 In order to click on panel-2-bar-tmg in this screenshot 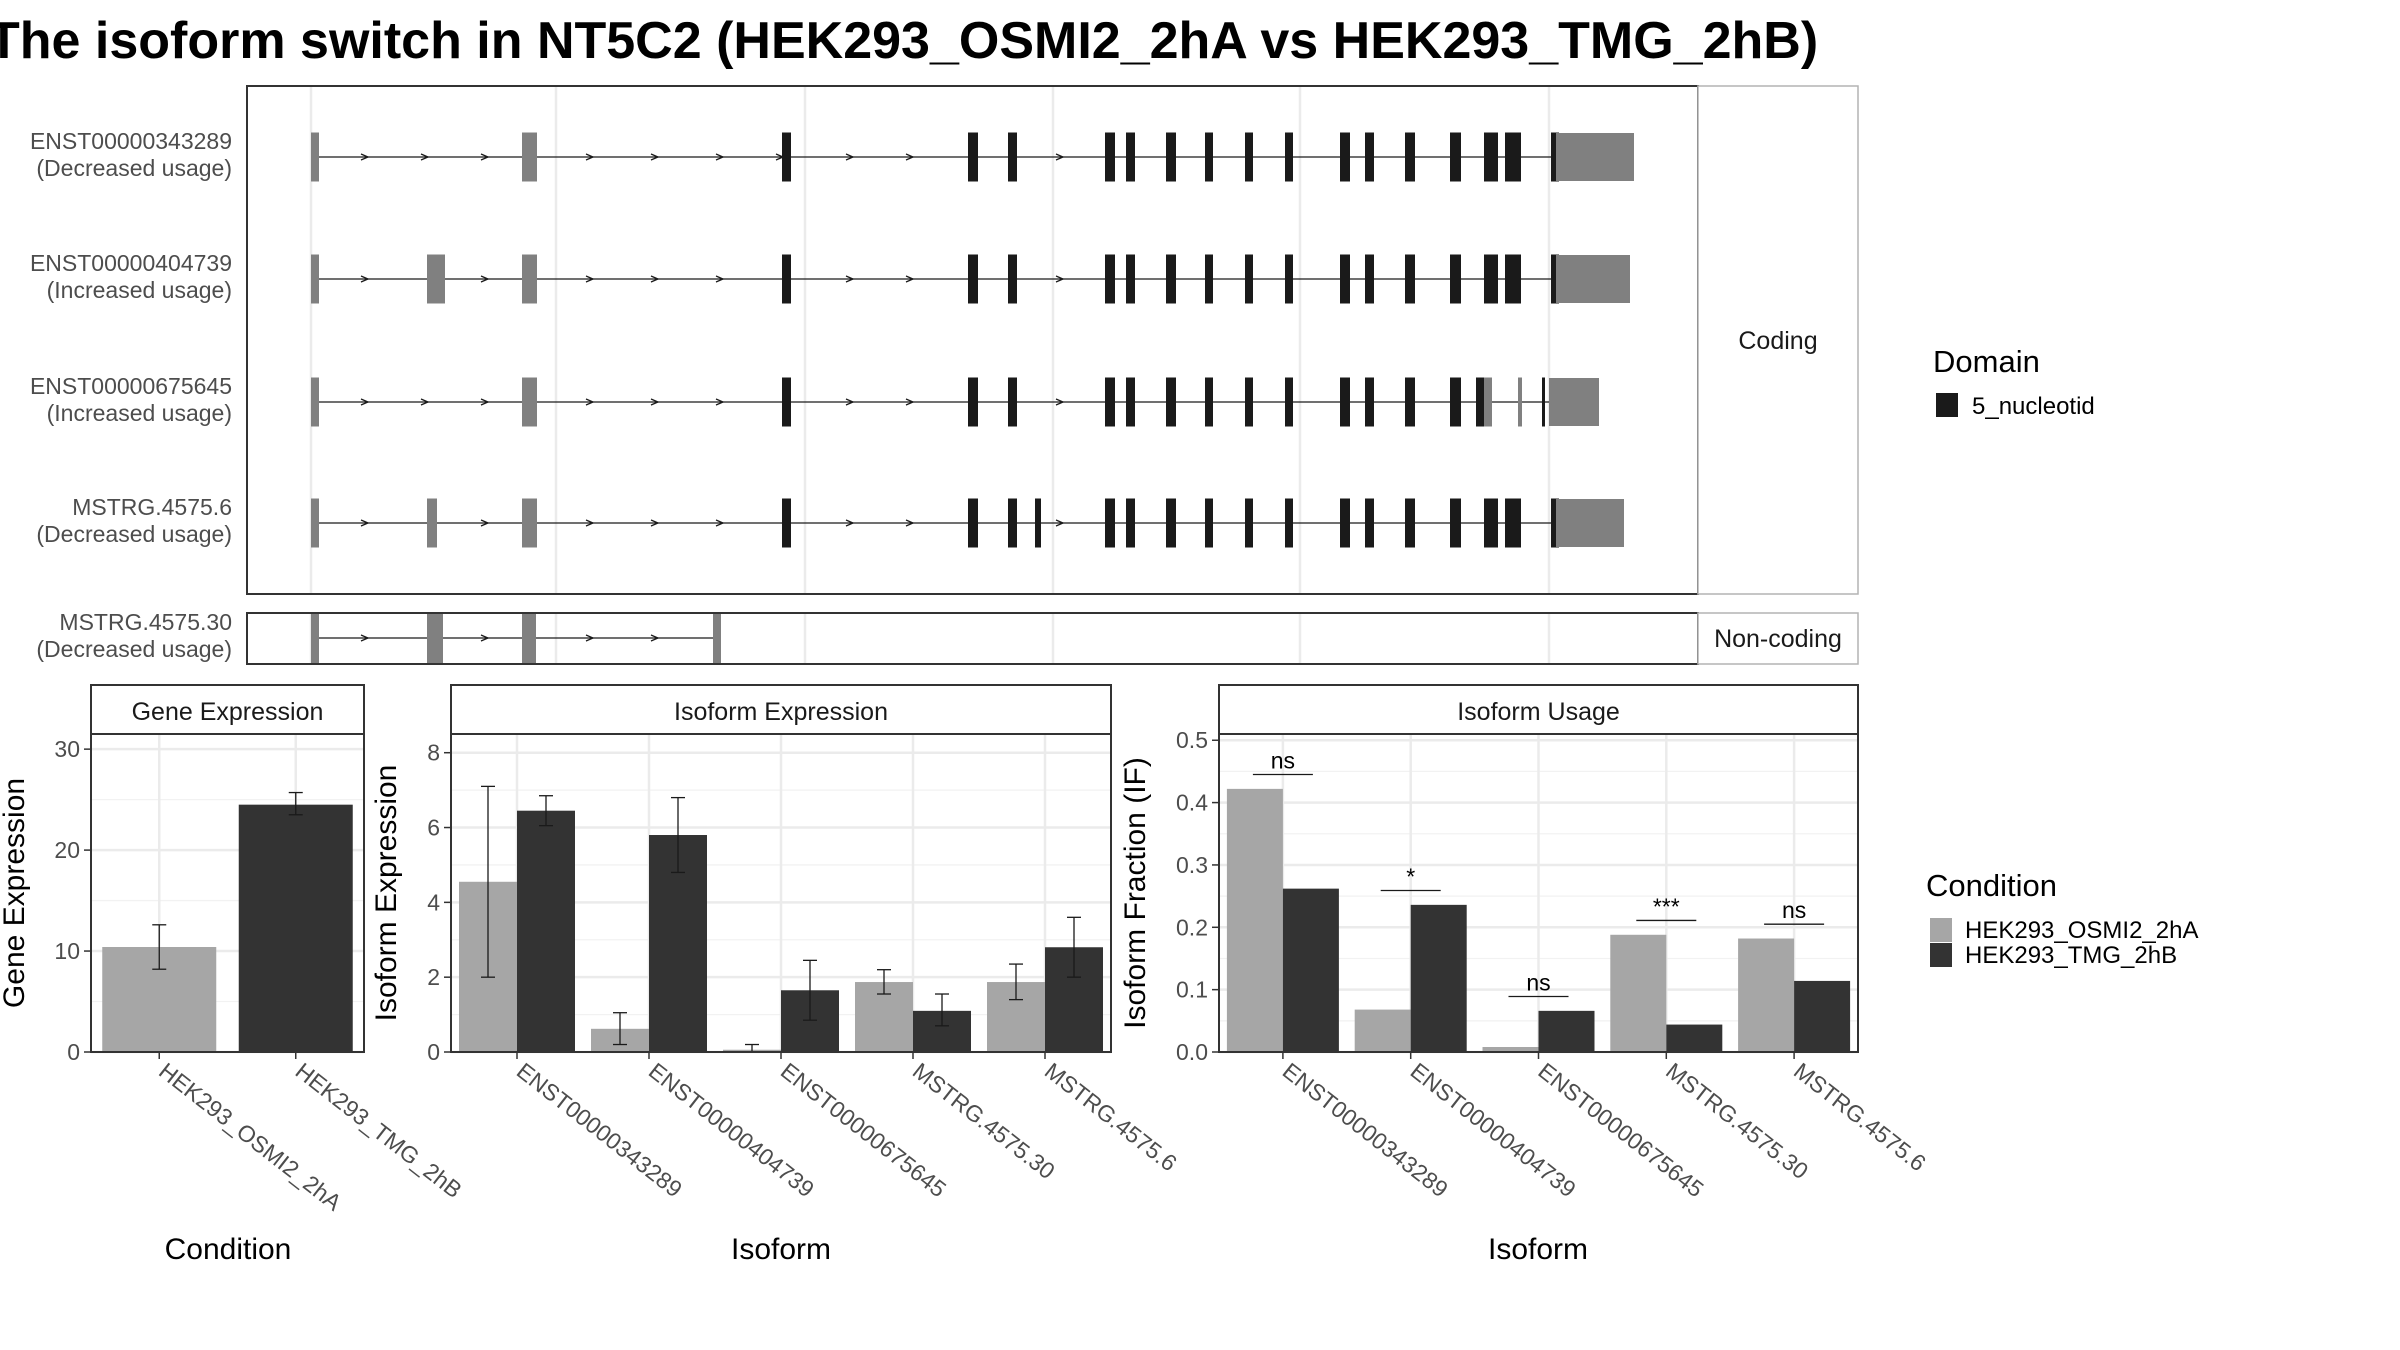, I will do `click(546, 931)`.